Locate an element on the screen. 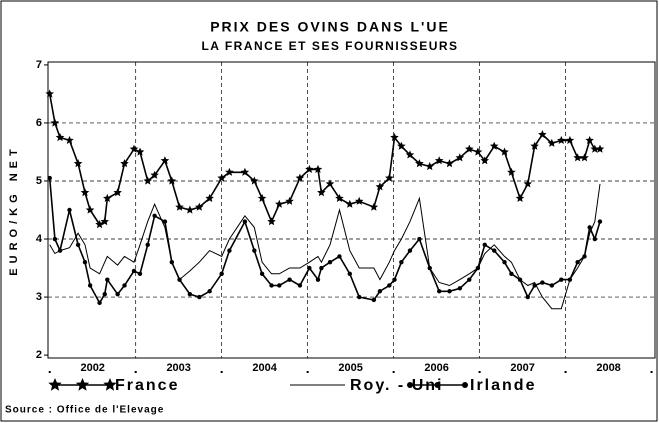 This screenshot has height=423, width=659. x-tick-label: 2006 is located at coordinates (436, 368).